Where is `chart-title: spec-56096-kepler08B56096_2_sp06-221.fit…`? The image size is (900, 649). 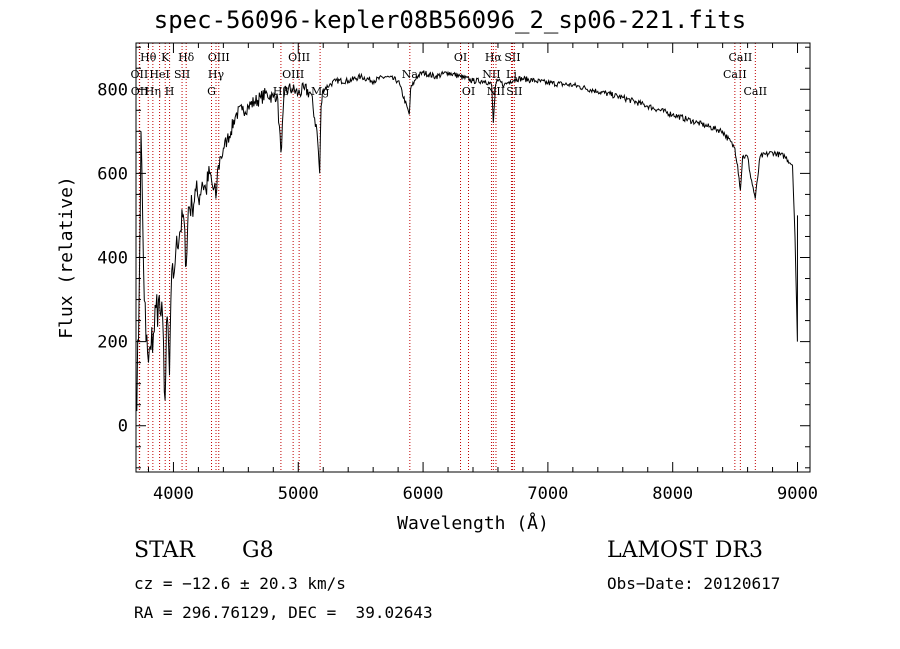
chart-title: spec-56096-kepler08B56096_2_sp06-221.fit… is located at coordinates (450, 20).